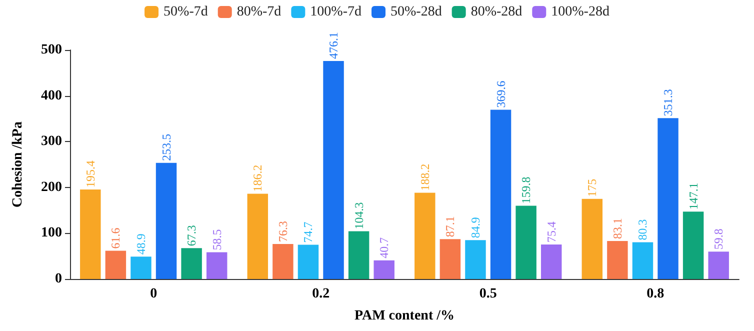  What do you see at coordinates (592, 187) in the screenshot?
I see `data-label: 175` at bounding box center [592, 187].